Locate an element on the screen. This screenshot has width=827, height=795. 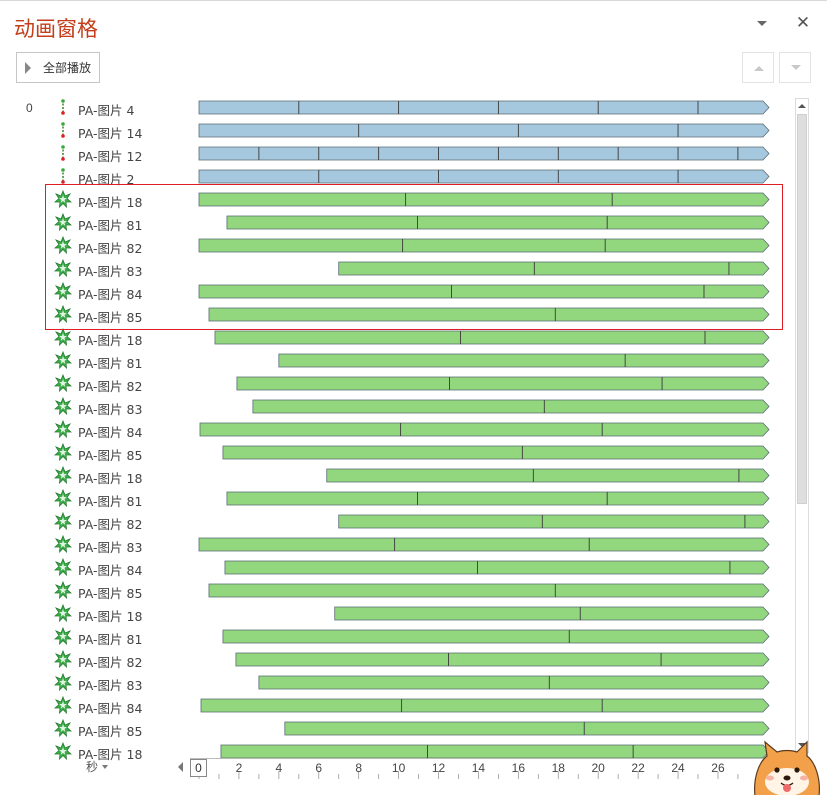
animation-name: PA-图片 81 is located at coordinates (110, 225).